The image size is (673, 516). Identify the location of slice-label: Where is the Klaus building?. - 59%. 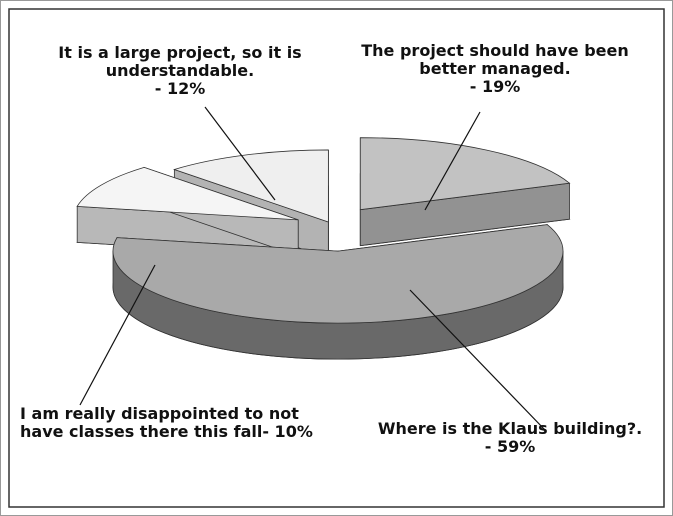
(510, 438).